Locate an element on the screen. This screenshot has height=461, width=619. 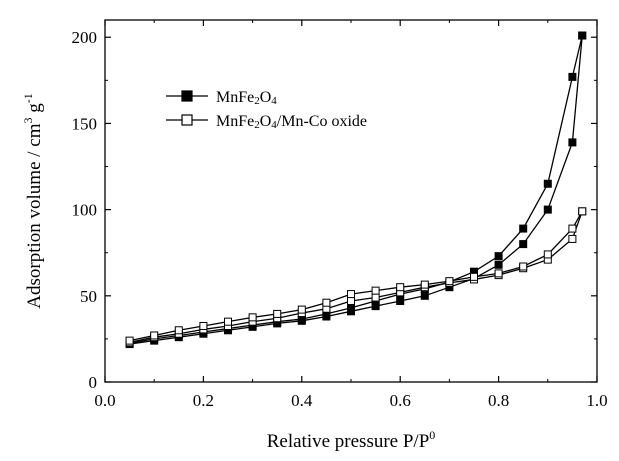
x-axis-title: Relative pressure P/P0 is located at coordinates (351, 440).